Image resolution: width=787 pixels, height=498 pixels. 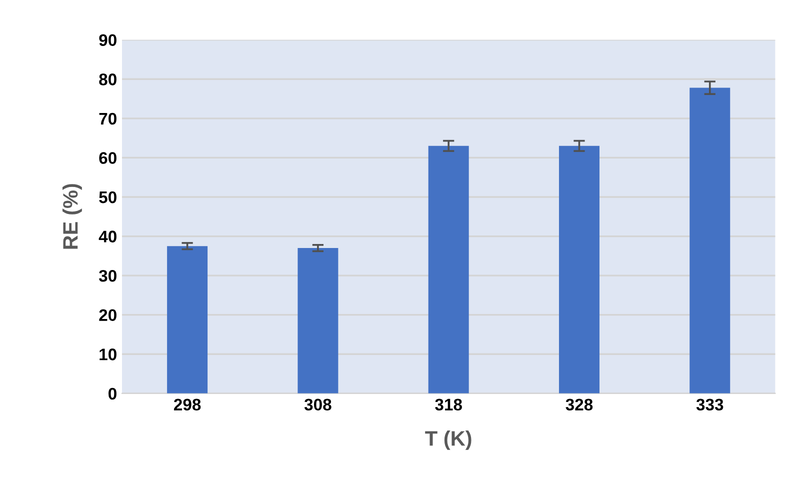 What do you see at coordinates (107, 158) in the screenshot?
I see `y-tick-label: 60` at bounding box center [107, 158].